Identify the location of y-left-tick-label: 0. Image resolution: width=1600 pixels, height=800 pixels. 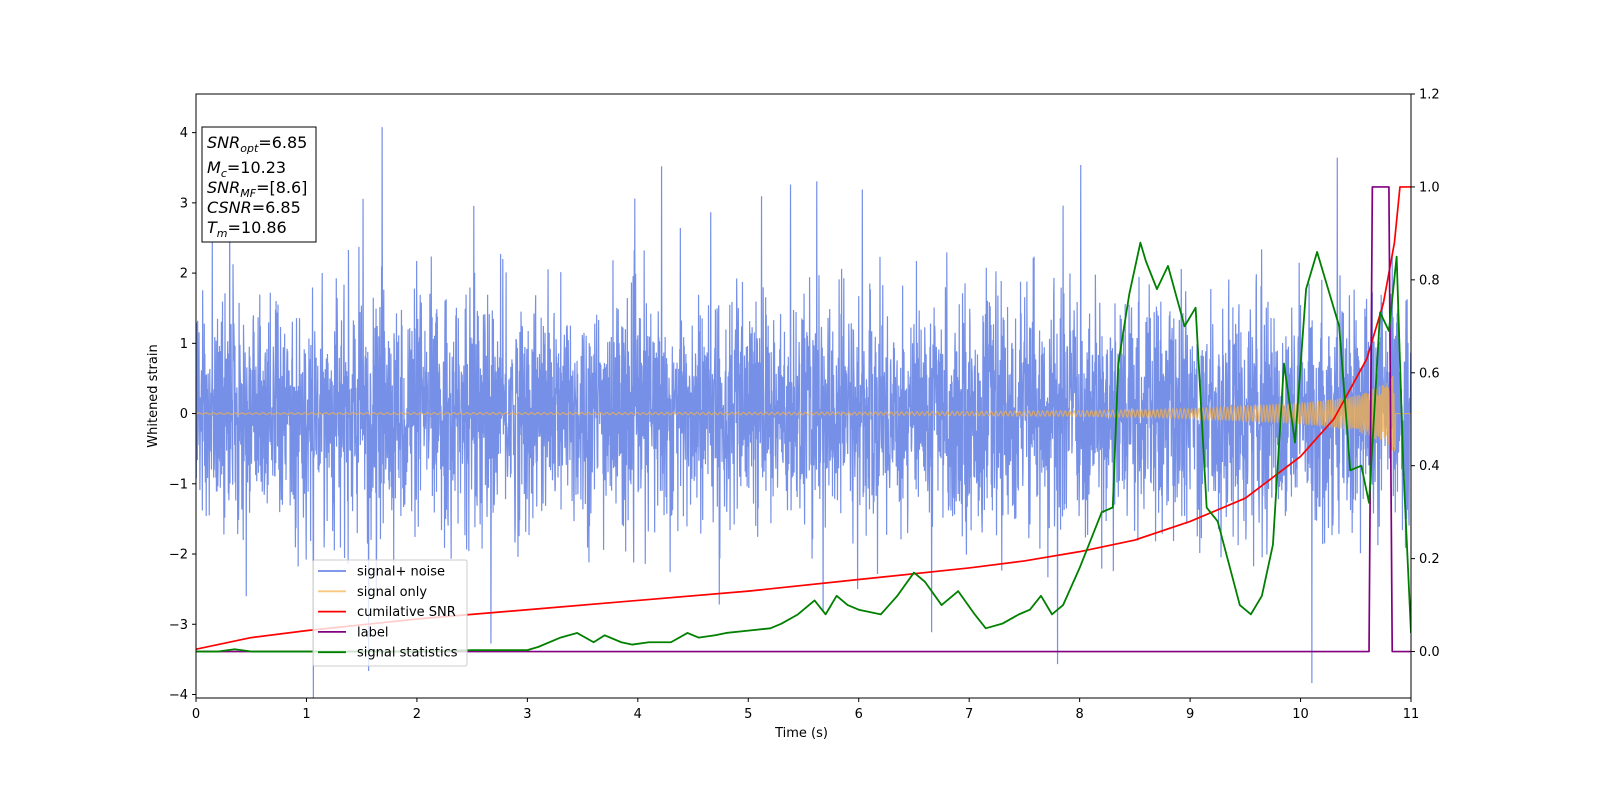
(184, 414).